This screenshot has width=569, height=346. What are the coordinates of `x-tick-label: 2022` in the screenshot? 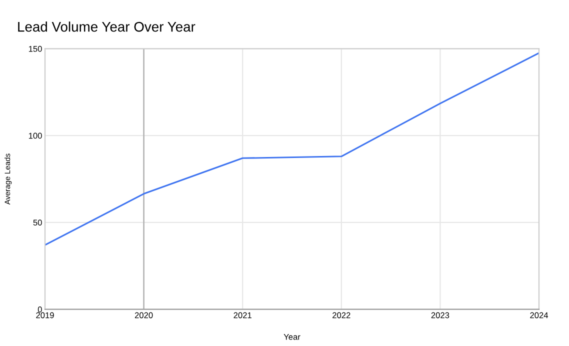 It's located at (341, 315).